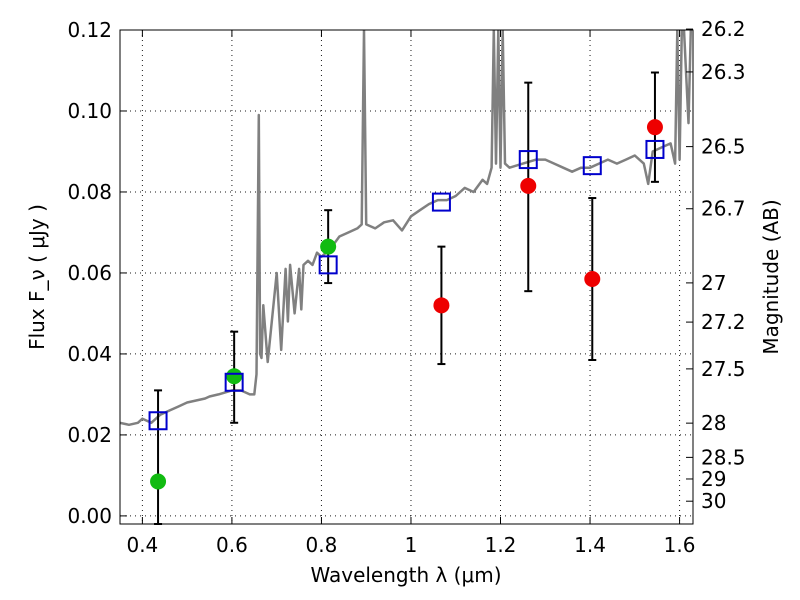 The width and height of the screenshot is (800, 600). Describe the element at coordinates (723, 369) in the screenshot. I see `right-tick-label: 27.5` at that location.